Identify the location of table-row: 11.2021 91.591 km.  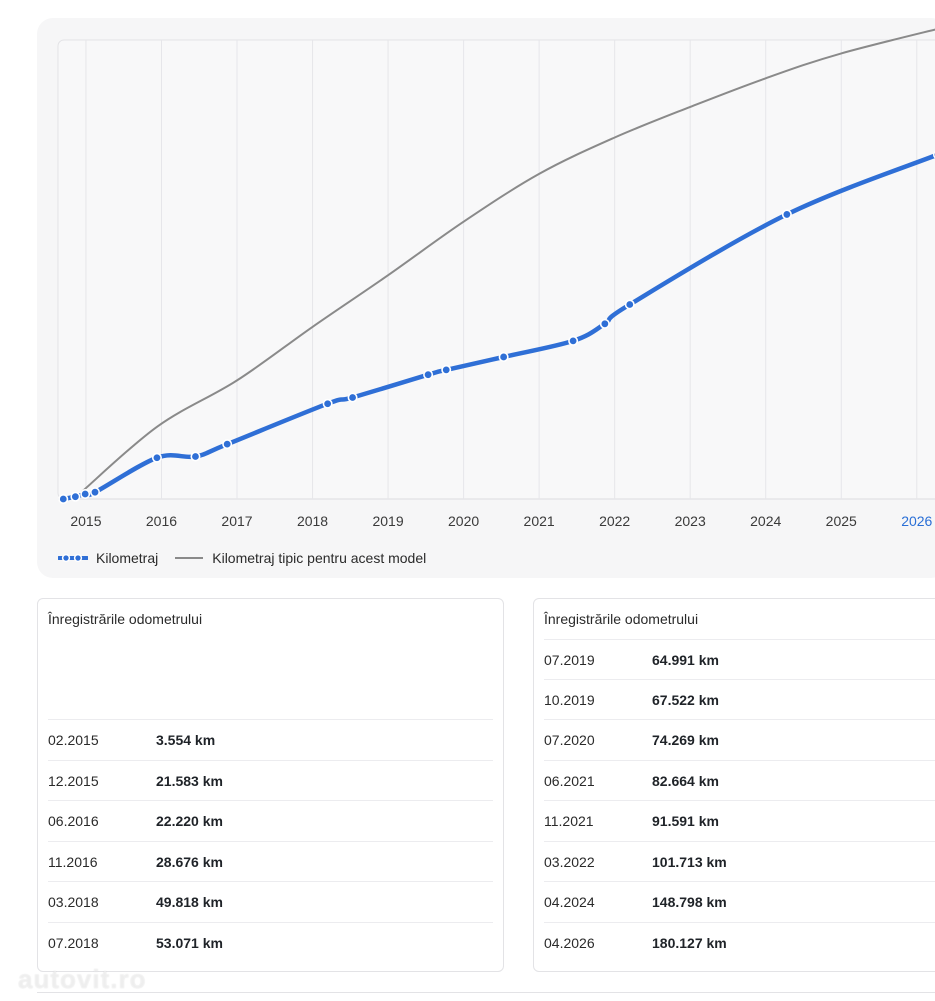
(739, 820).